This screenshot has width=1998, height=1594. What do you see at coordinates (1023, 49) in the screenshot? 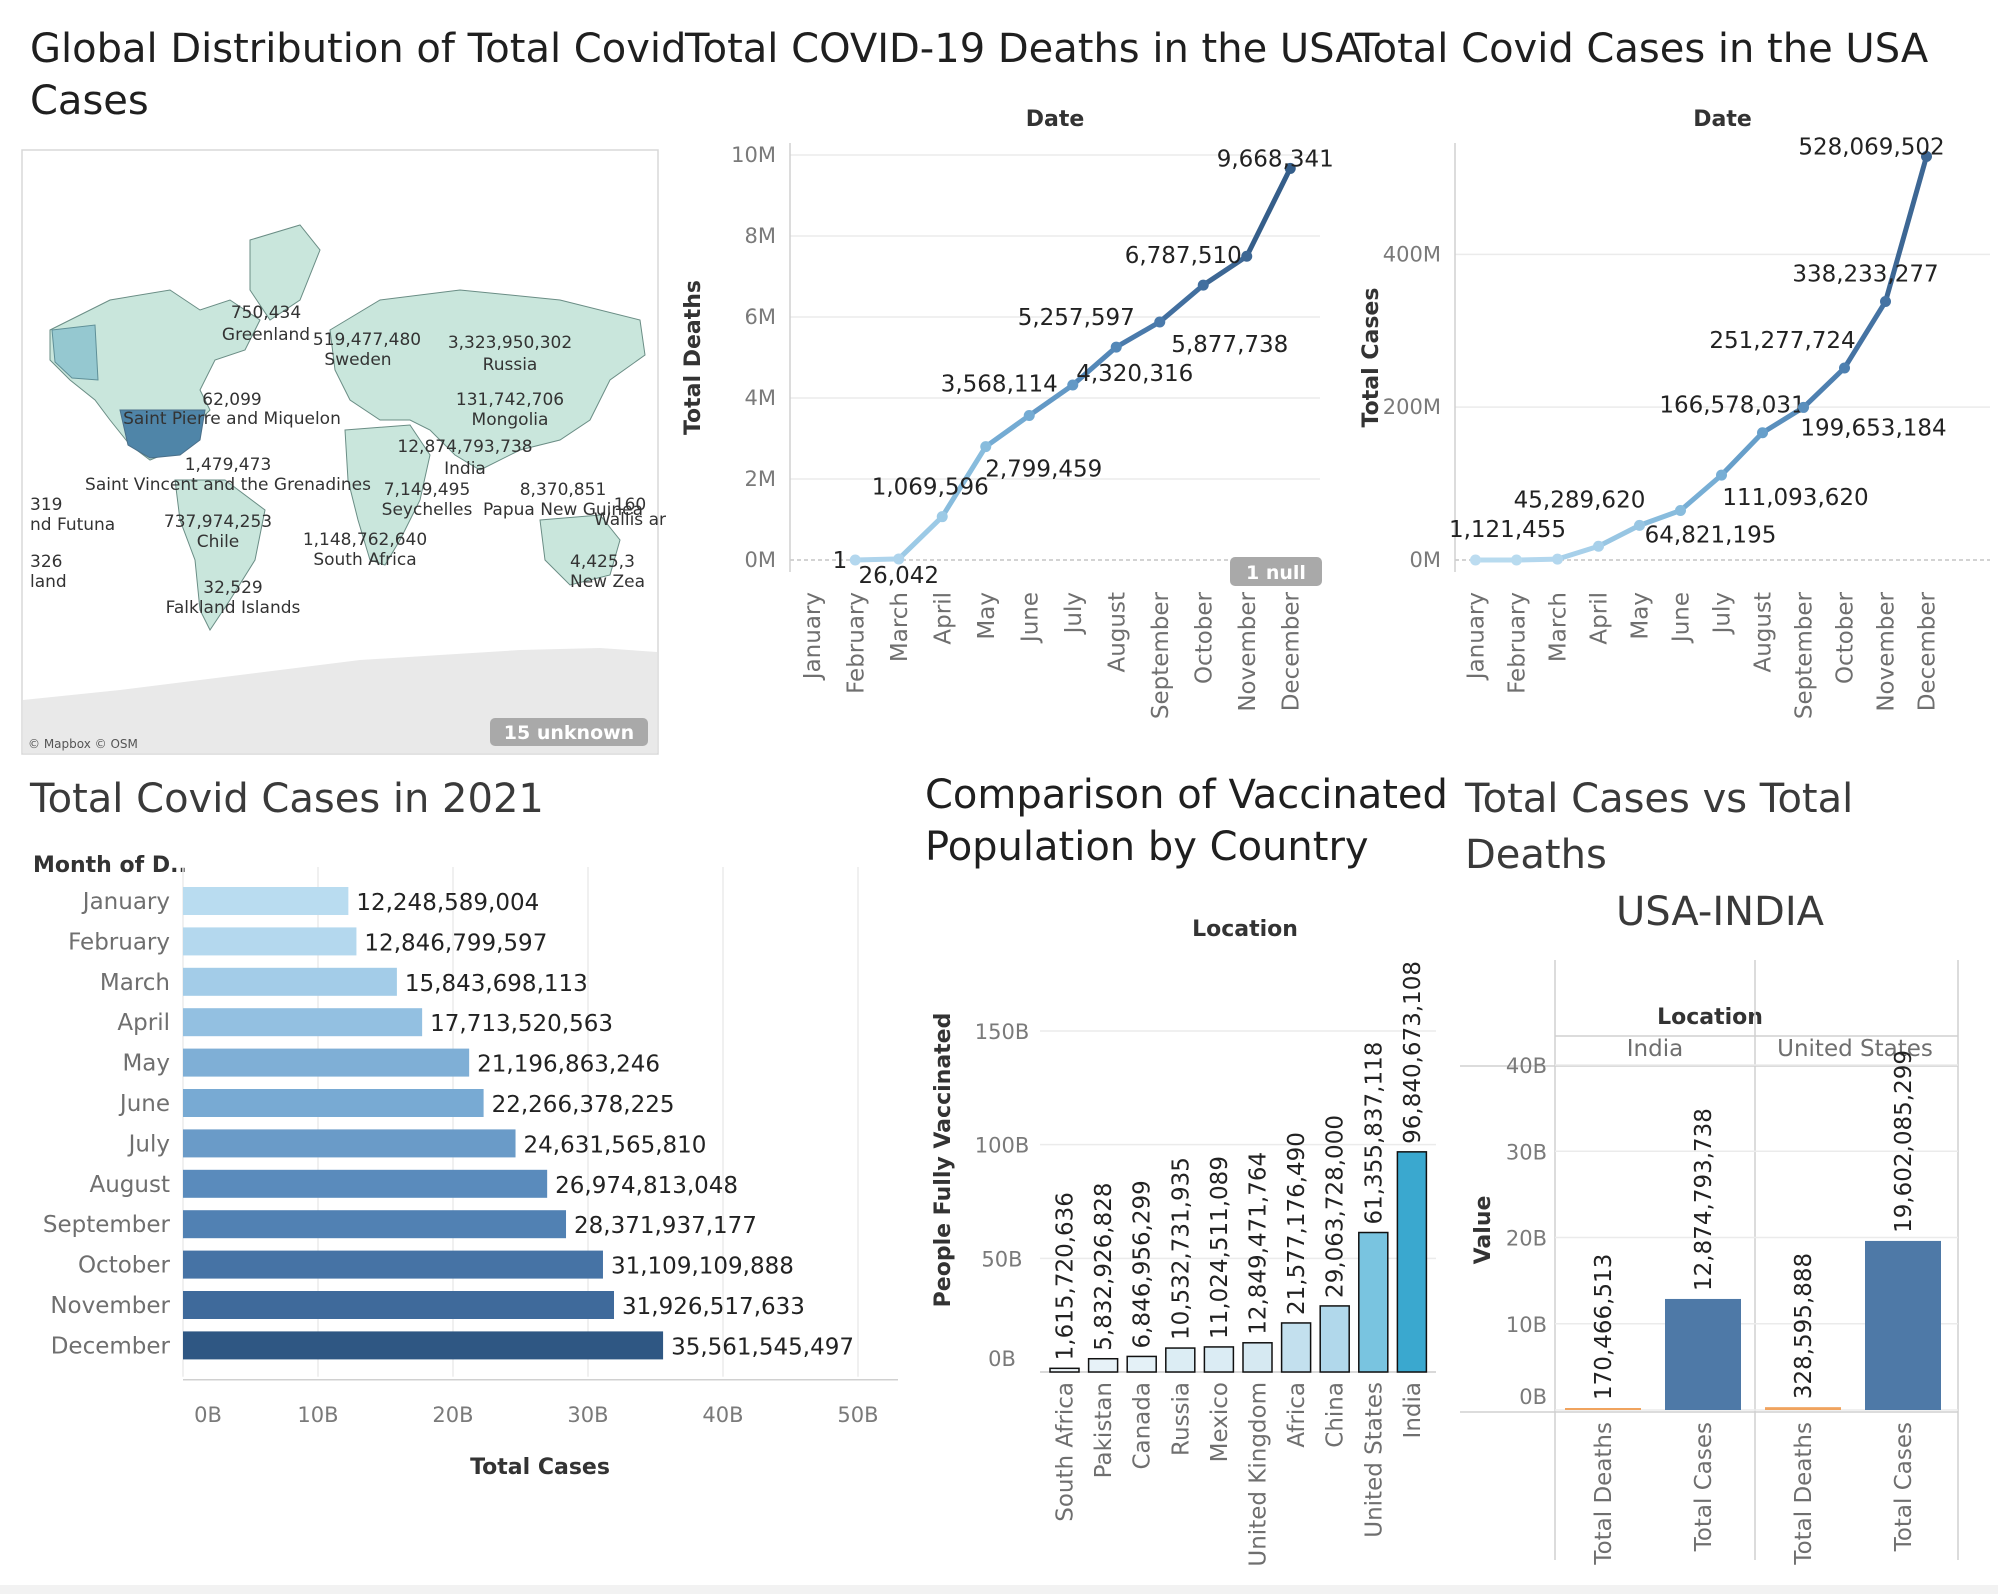
I see `deaths-title: Total COVID-19 Deaths in the USA` at bounding box center [1023, 49].